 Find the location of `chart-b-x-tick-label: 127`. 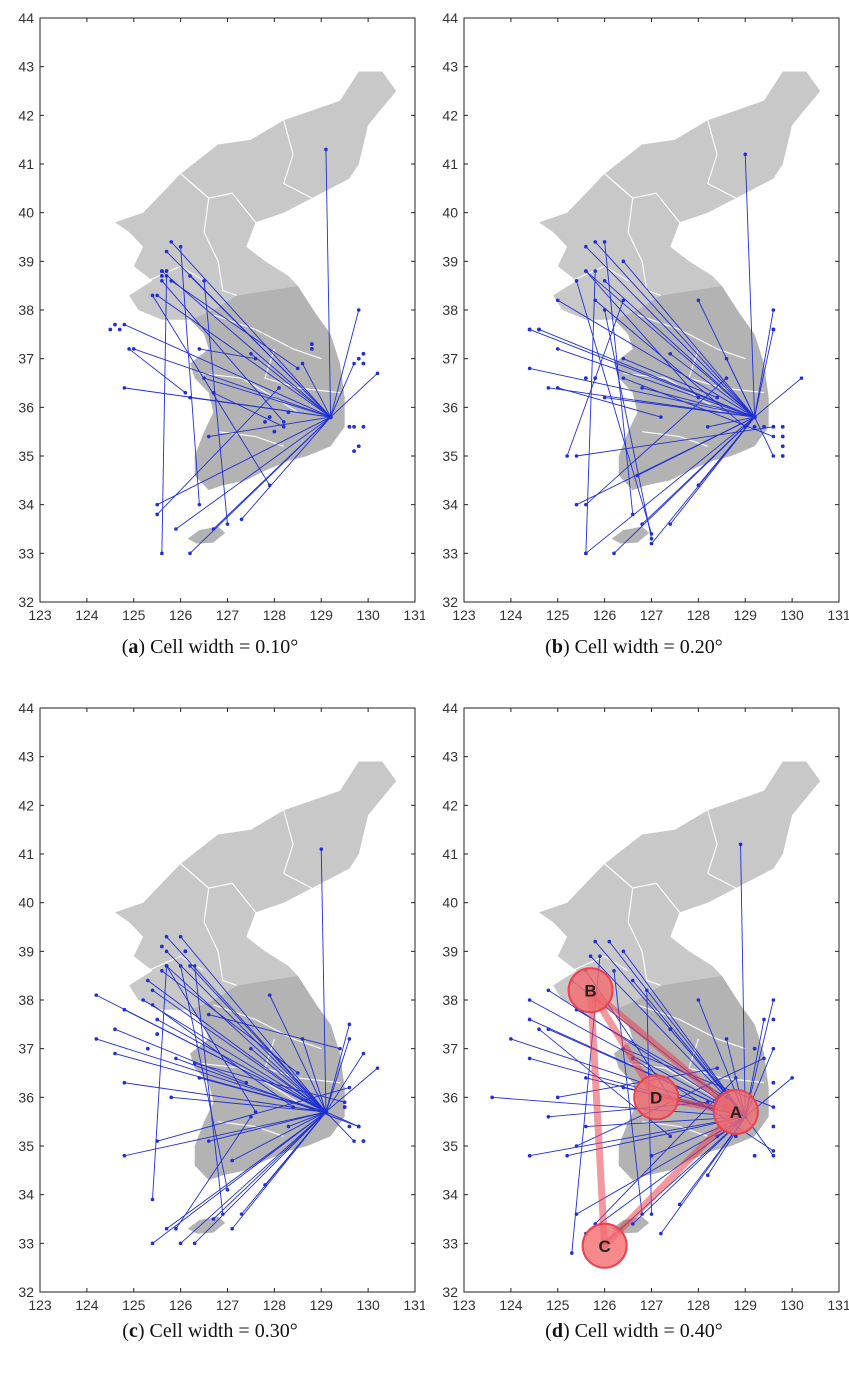

chart-b-x-tick-label: 127 is located at coordinates (652, 615).